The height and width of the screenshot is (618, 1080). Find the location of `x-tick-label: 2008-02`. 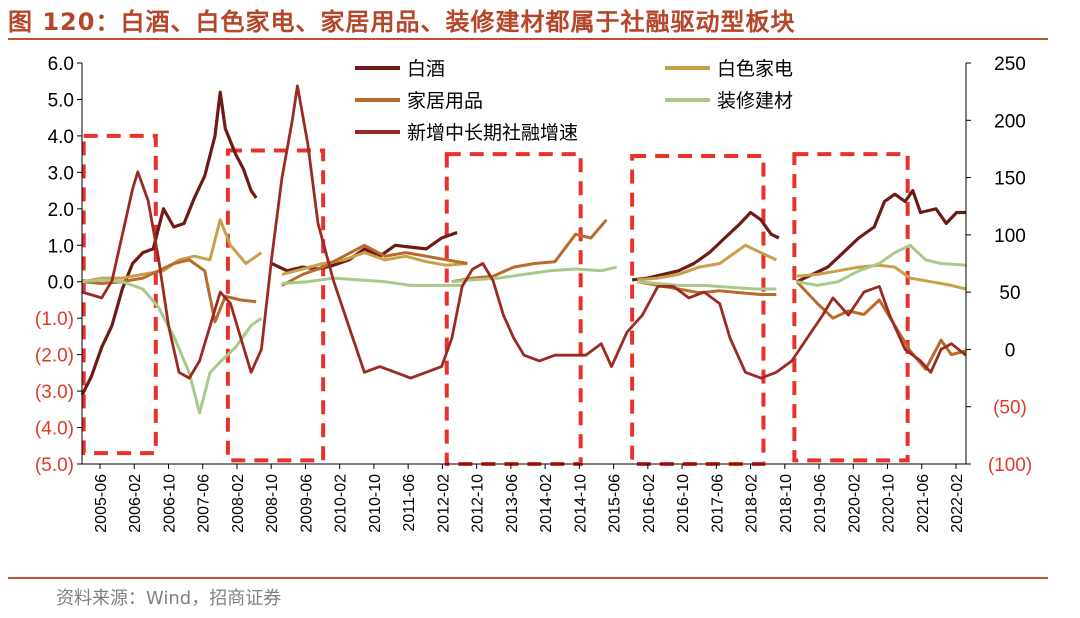

x-tick-label: 2008-02 is located at coordinates (238, 503).